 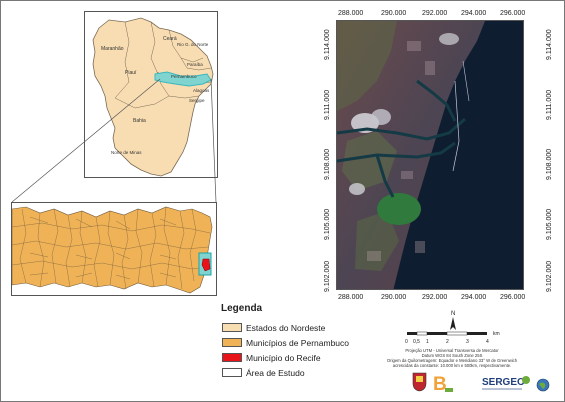 What do you see at coordinates (406, 342) in the screenshot?
I see `scale-tick-0: 0` at bounding box center [406, 342].